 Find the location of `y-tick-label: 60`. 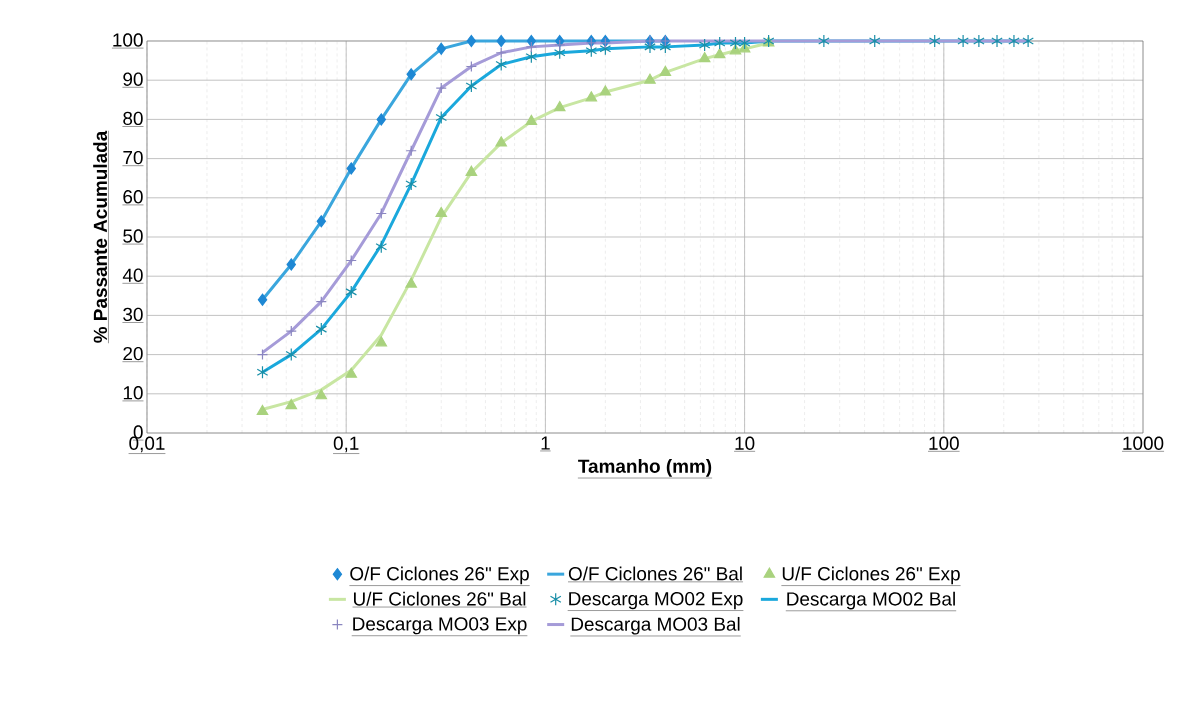

y-tick-label: 60 is located at coordinates (133, 197).